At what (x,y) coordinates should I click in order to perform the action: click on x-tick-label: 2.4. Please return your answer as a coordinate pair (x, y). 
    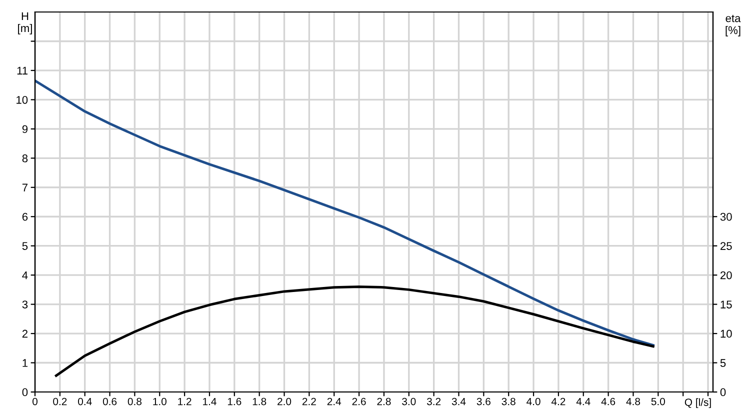
    Looking at the image, I should click on (334, 402).